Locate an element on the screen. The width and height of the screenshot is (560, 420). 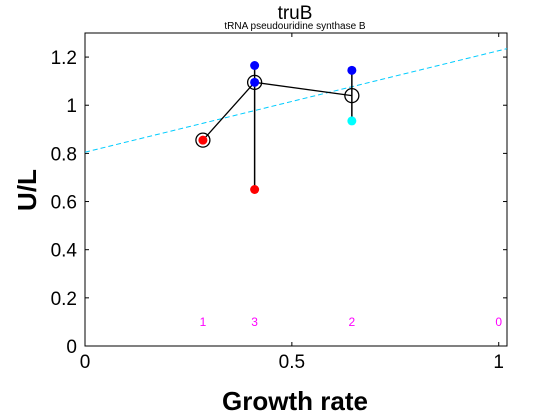
y-tick-label: 1 is located at coordinates (71, 106).